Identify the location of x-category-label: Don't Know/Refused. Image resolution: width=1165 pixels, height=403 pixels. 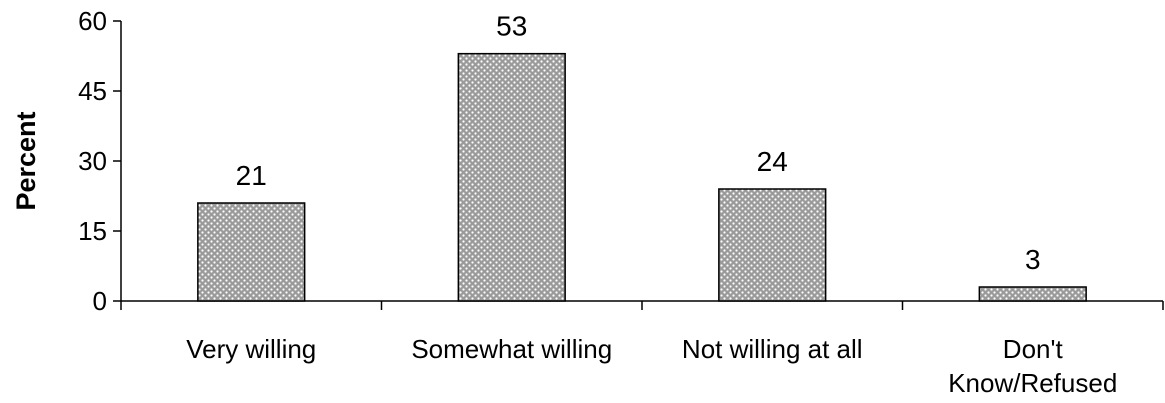
(1032, 366).